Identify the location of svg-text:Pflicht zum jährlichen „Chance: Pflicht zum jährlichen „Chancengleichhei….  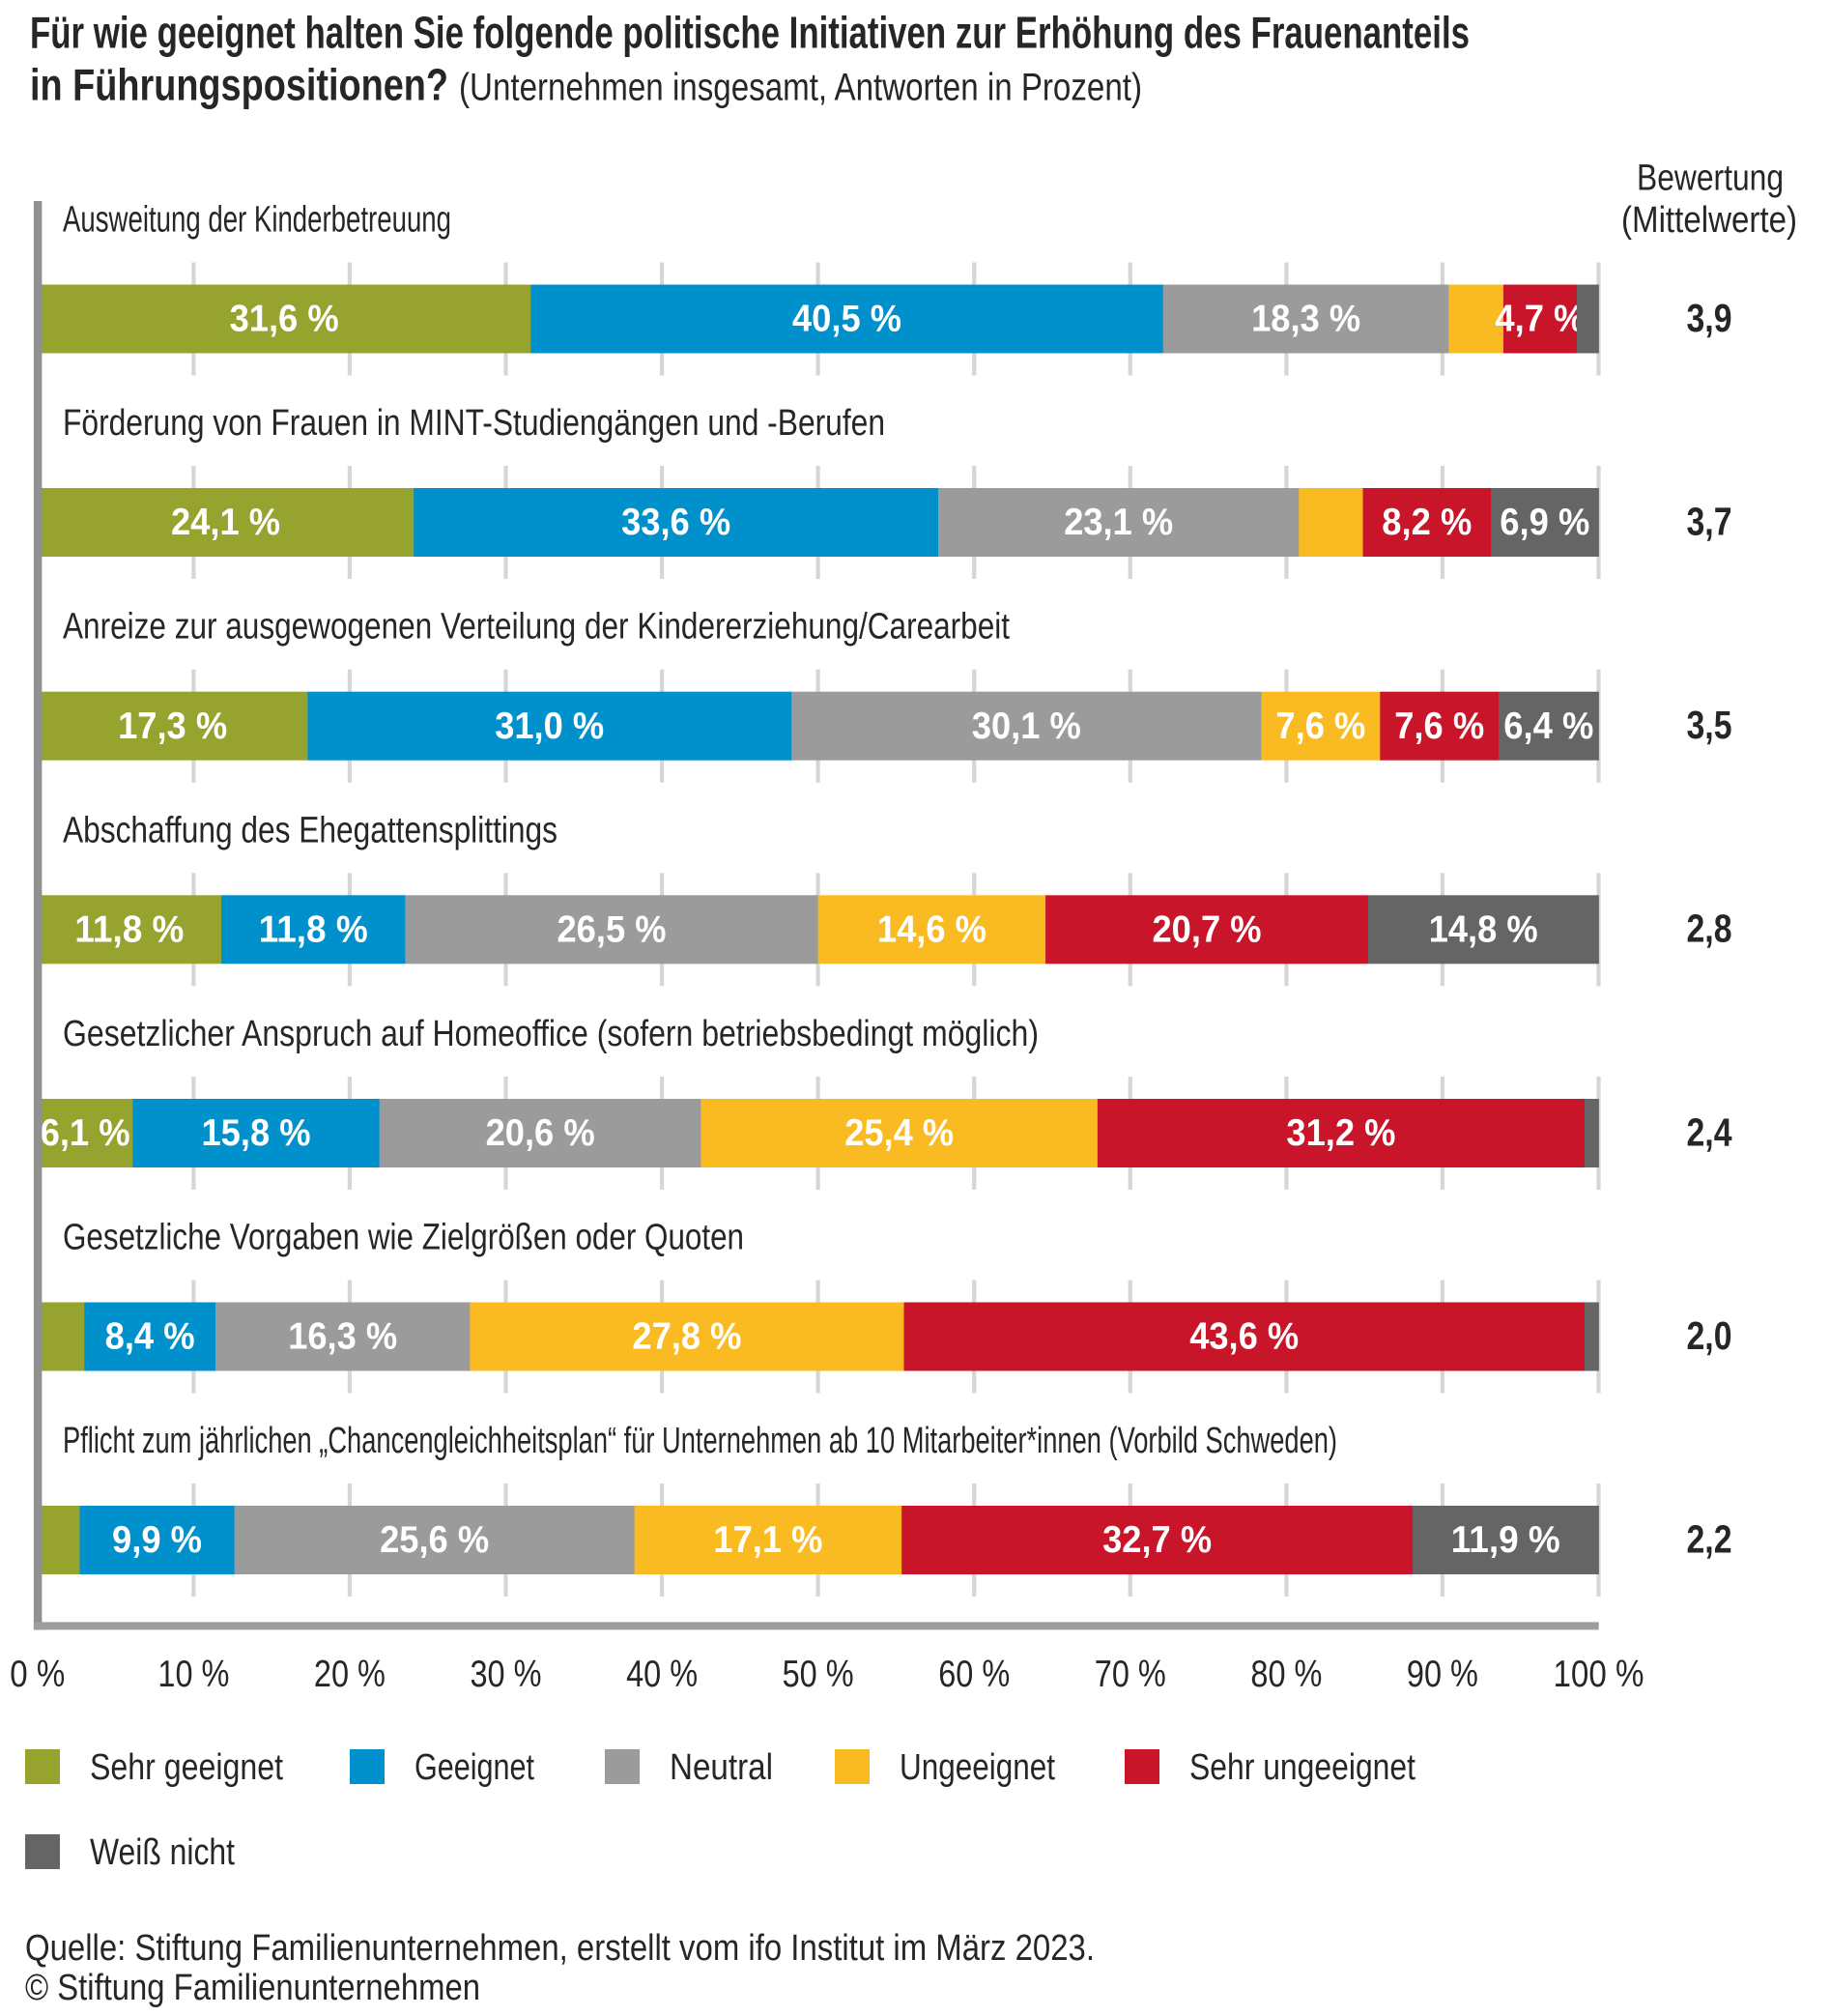
(700, 1441).